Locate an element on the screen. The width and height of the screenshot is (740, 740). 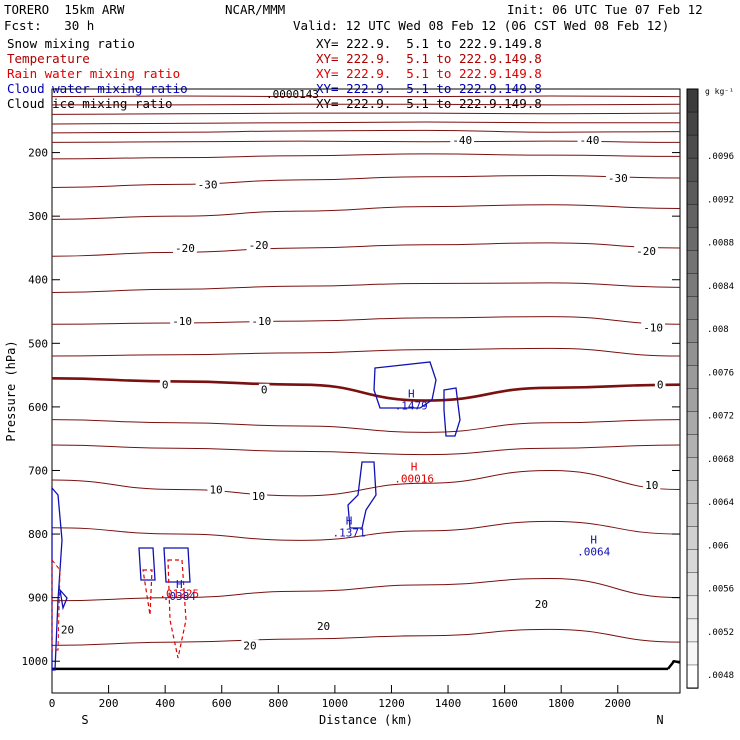
max-marker-value: .0000143 is located at coordinates (292, 94).